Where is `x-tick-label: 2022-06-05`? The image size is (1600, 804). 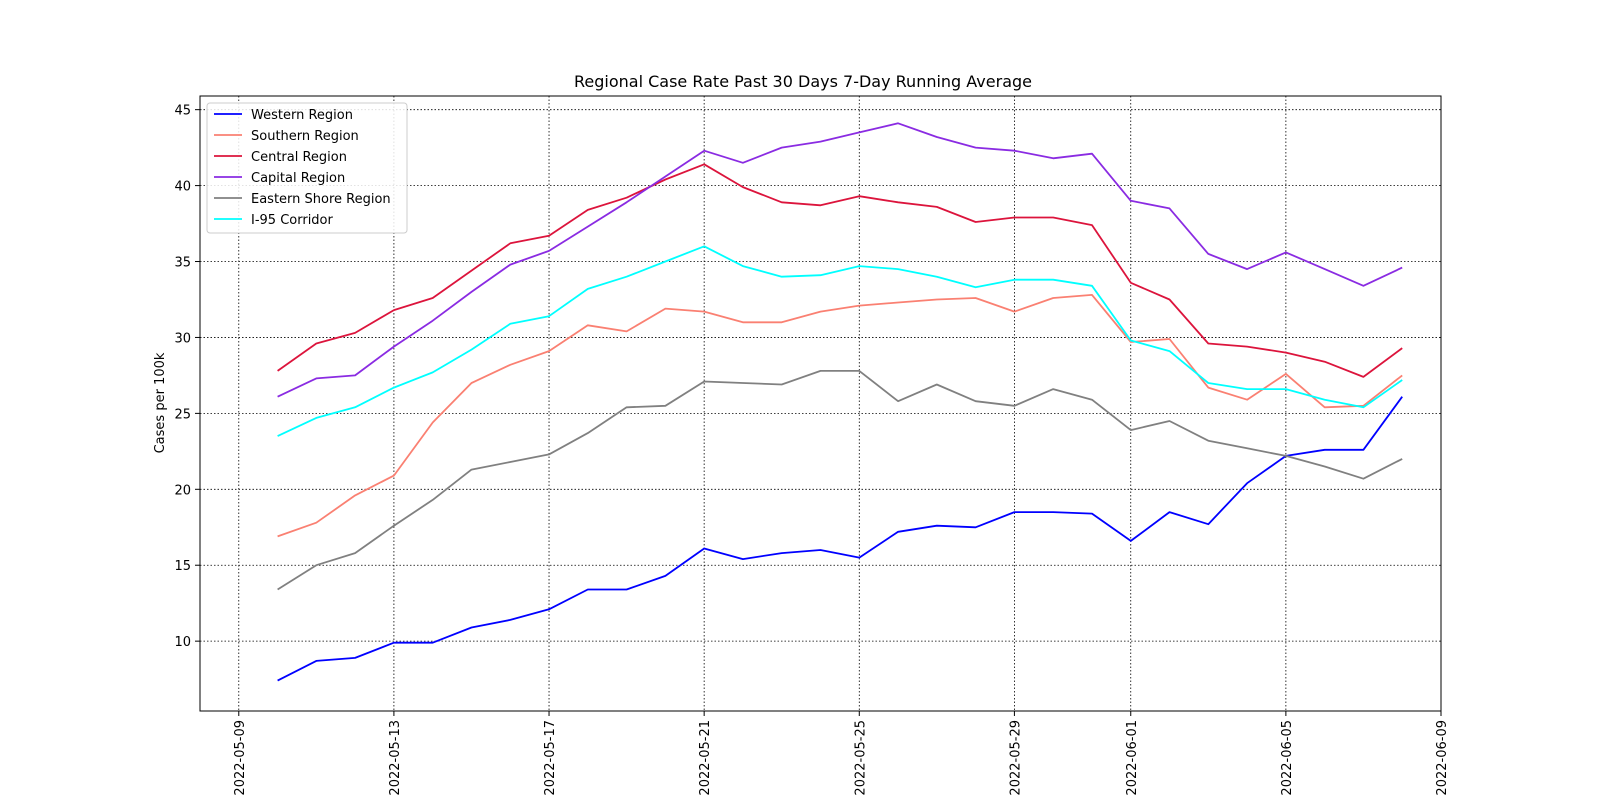
x-tick-label: 2022-06-05 is located at coordinates (1287, 758).